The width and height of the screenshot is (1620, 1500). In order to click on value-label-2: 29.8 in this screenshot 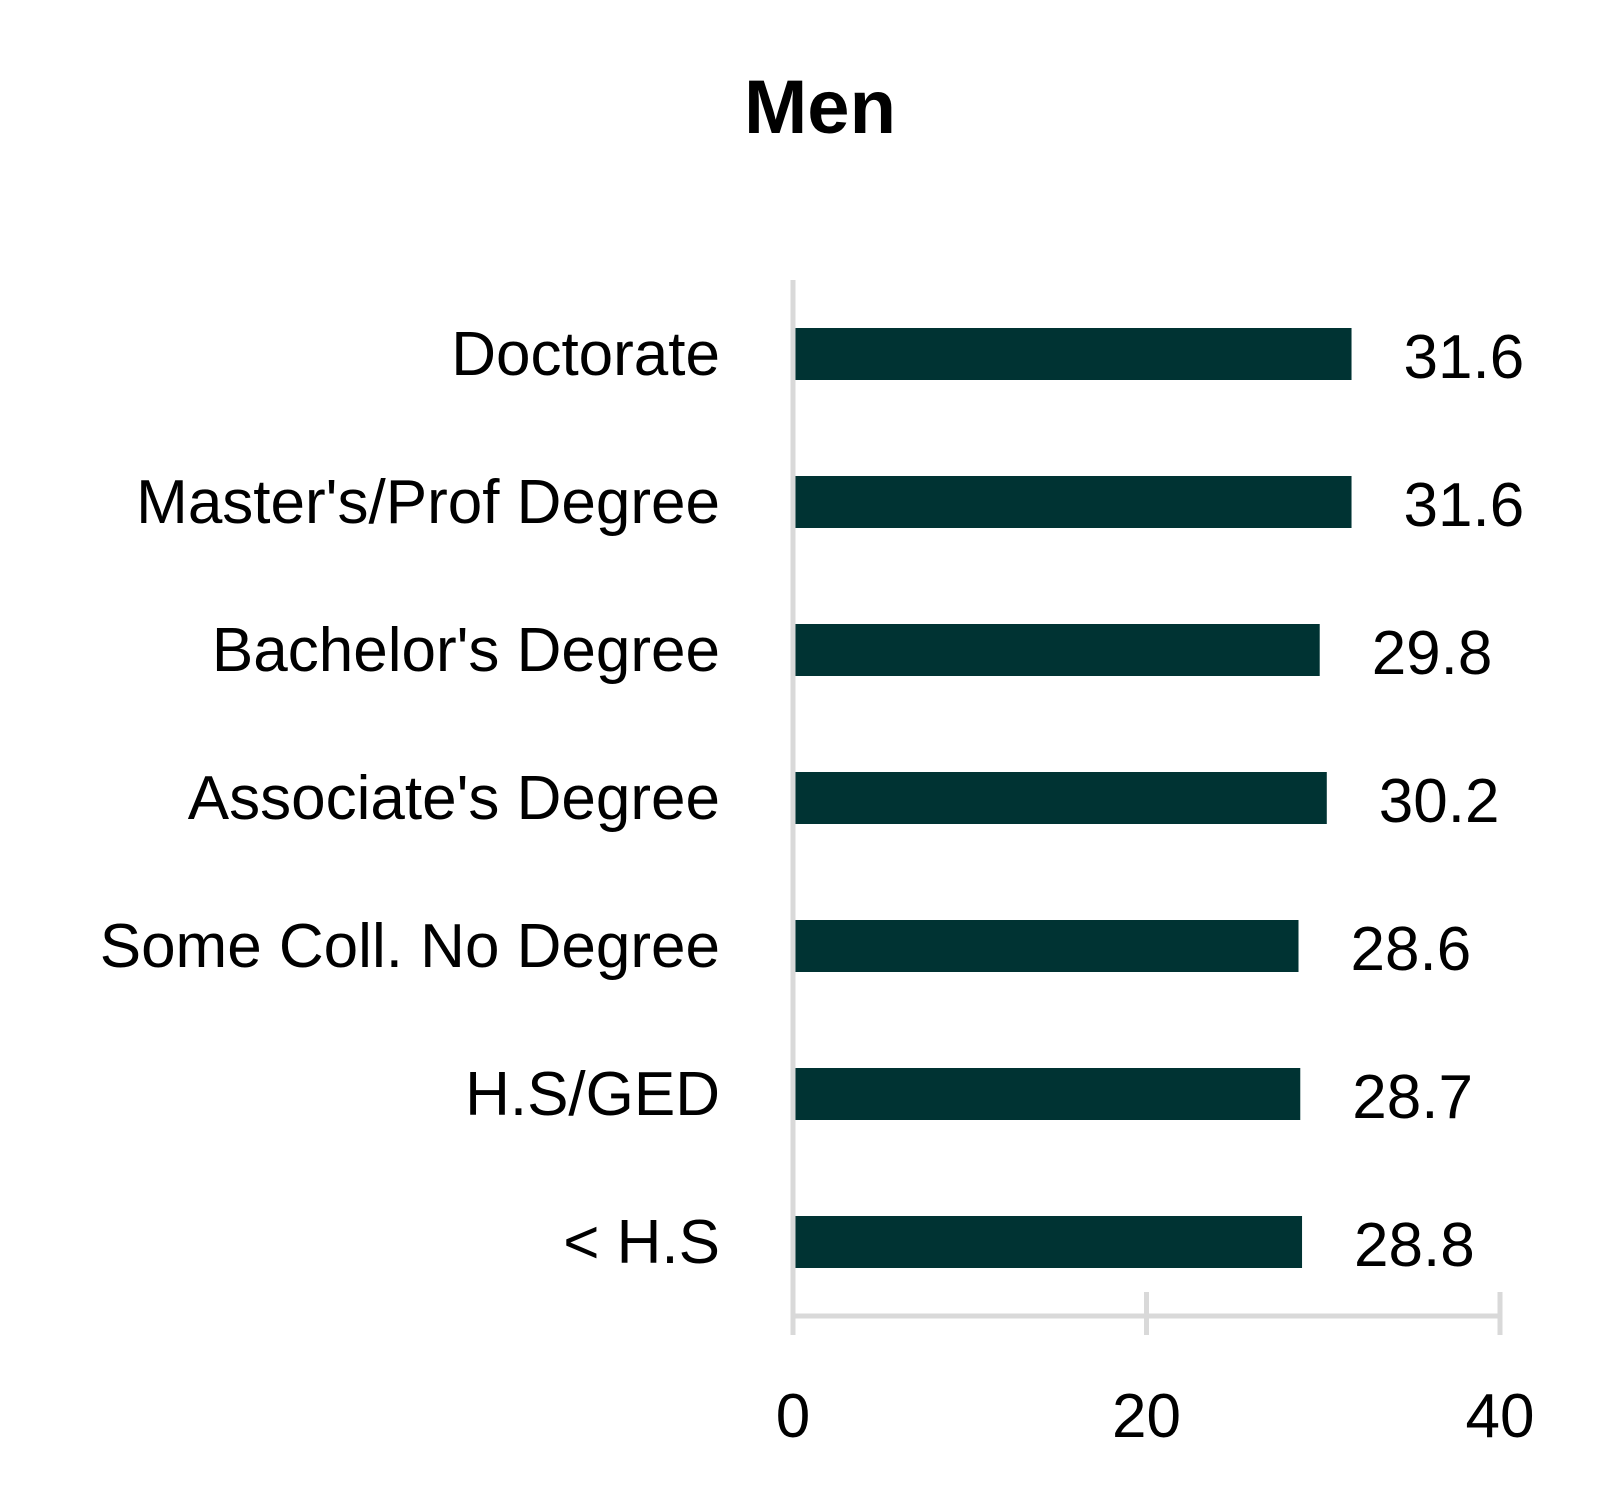, I will do `click(1432, 653)`.